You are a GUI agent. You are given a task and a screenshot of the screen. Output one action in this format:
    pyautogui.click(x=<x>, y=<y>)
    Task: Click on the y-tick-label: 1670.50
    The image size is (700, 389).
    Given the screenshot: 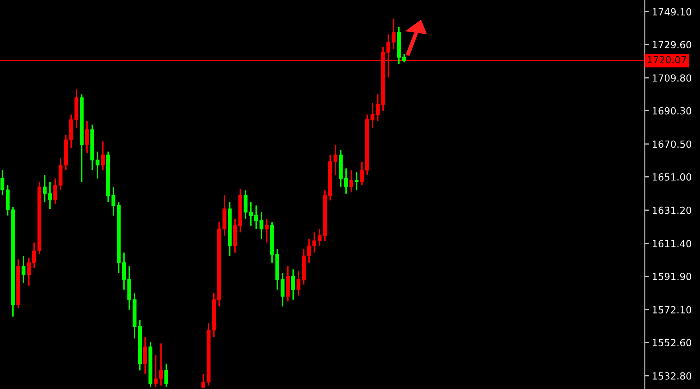 What is the action you would take?
    pyautogui.click(x=672, y=144)
    